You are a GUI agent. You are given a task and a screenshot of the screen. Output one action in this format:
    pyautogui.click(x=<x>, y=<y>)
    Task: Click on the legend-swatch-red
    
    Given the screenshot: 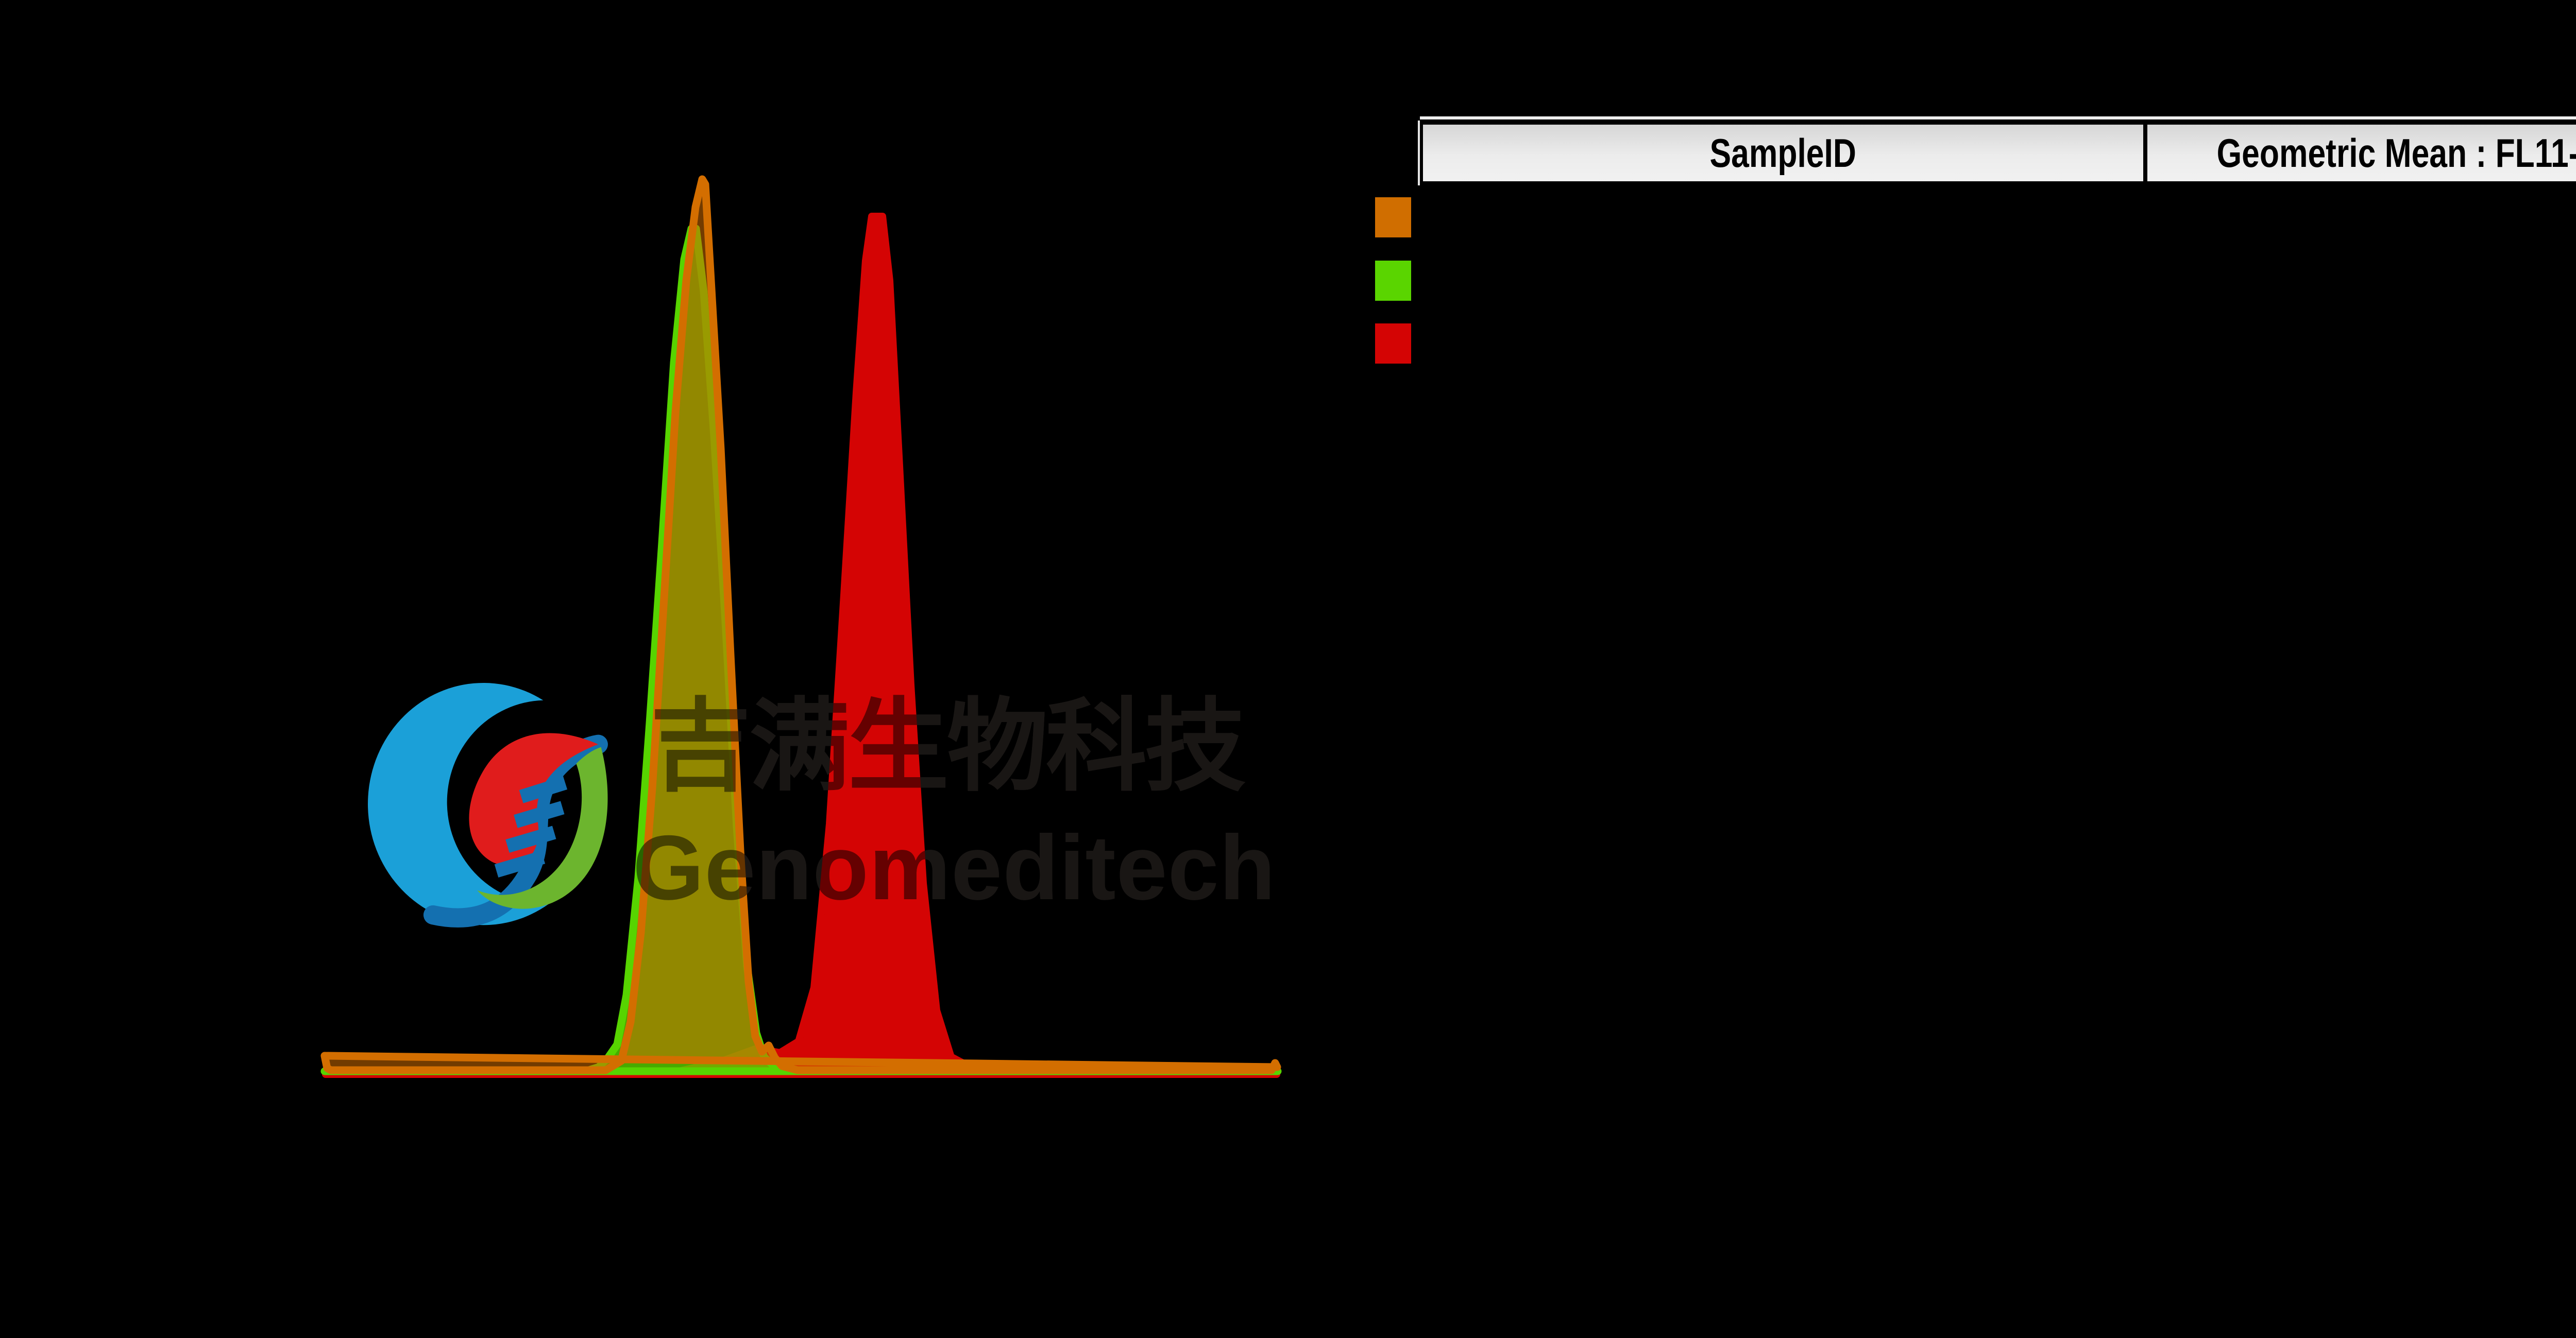 What is the action you would take?
    pyautogui.click(x=1393, y=343)
    